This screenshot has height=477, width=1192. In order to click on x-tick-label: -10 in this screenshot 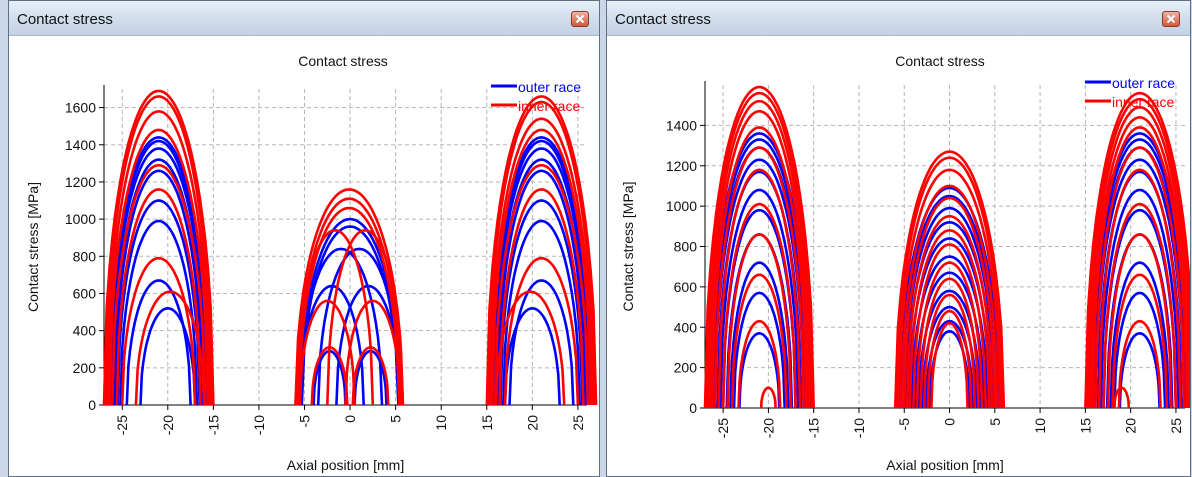, I will do `click(259, 425)`.